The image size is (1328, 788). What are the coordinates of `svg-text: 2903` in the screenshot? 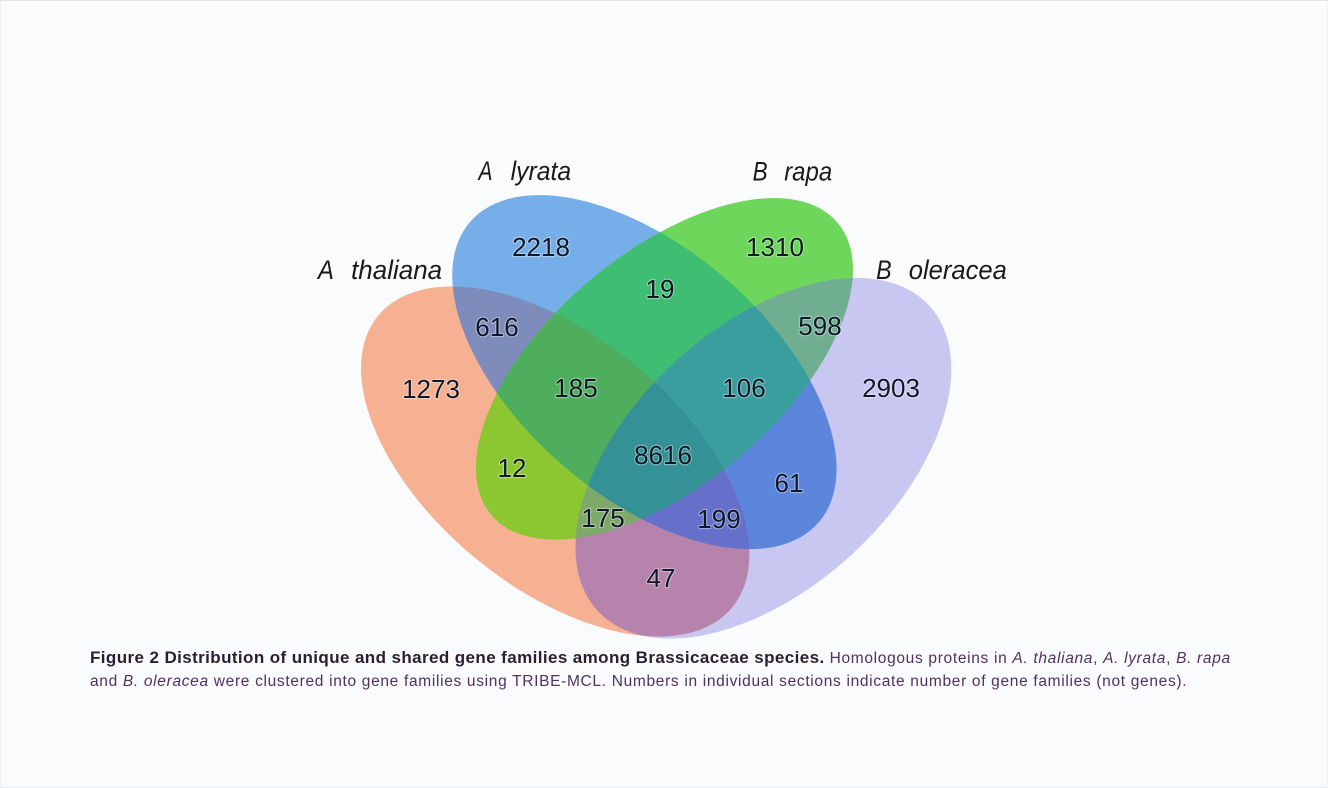 It's located at (891, 388).